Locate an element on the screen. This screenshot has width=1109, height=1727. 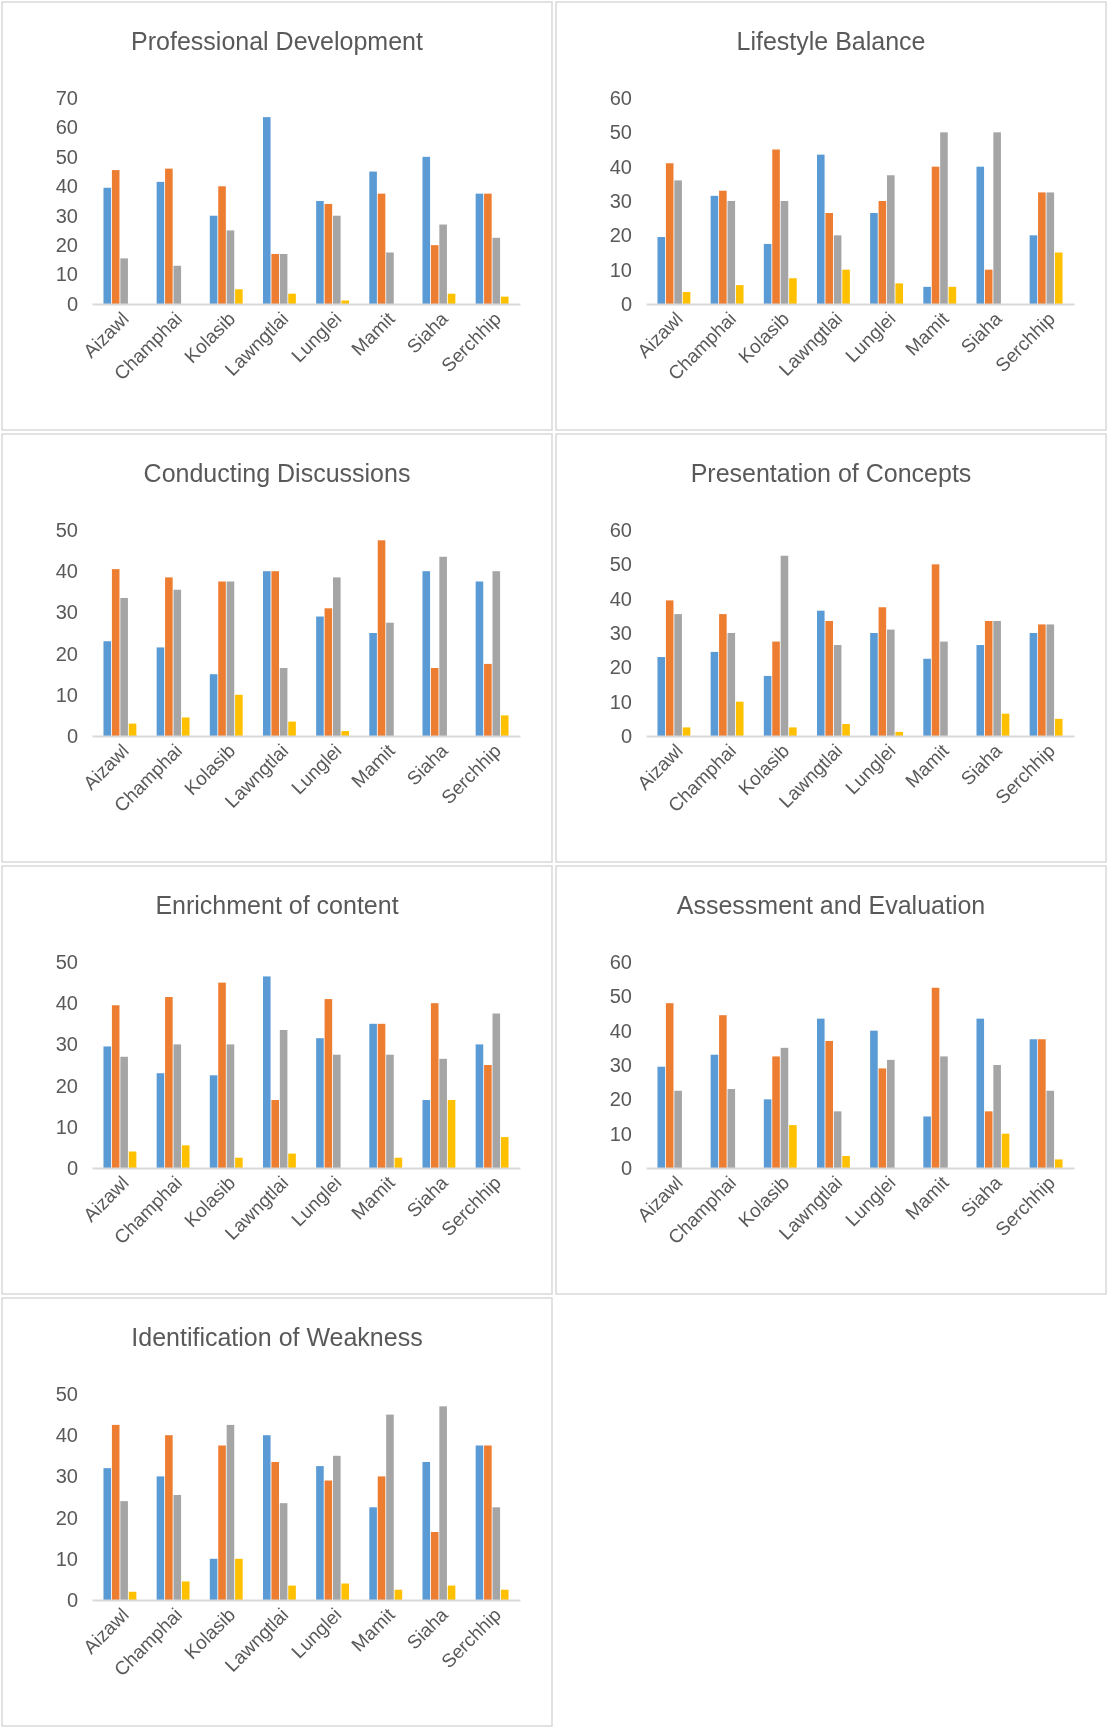
y-tick-label: 0 is located at coordinates (626, 303).